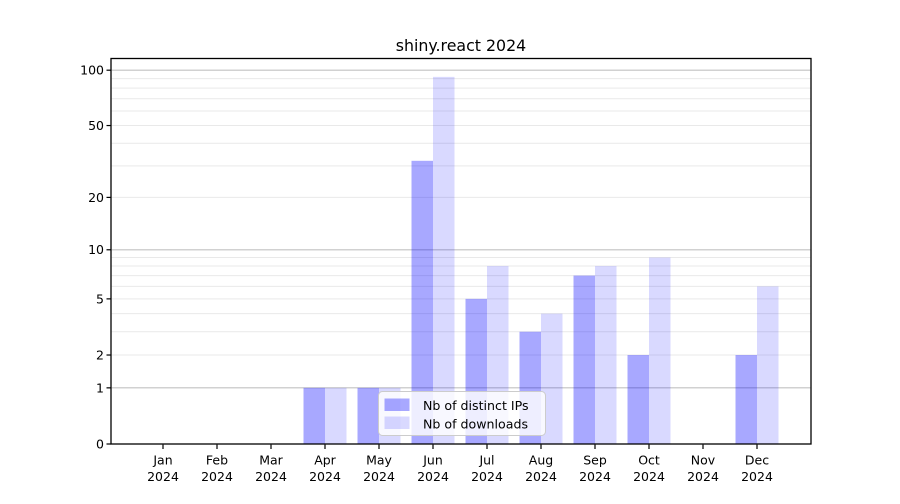 Image resolution: width=900 pixels, height=504 pixels. I want to click on legend-box, so click(462, 413).